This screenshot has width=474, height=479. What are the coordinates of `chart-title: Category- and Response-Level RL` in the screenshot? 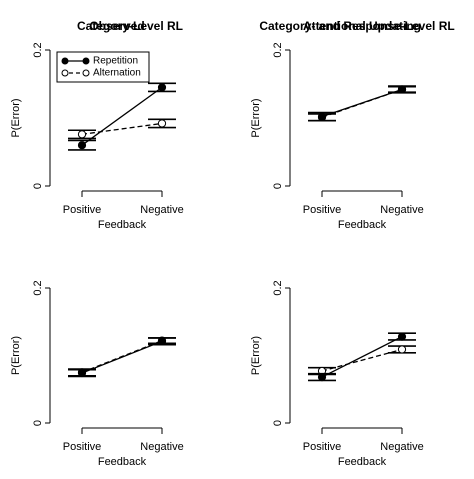 It's located at (356, 26).